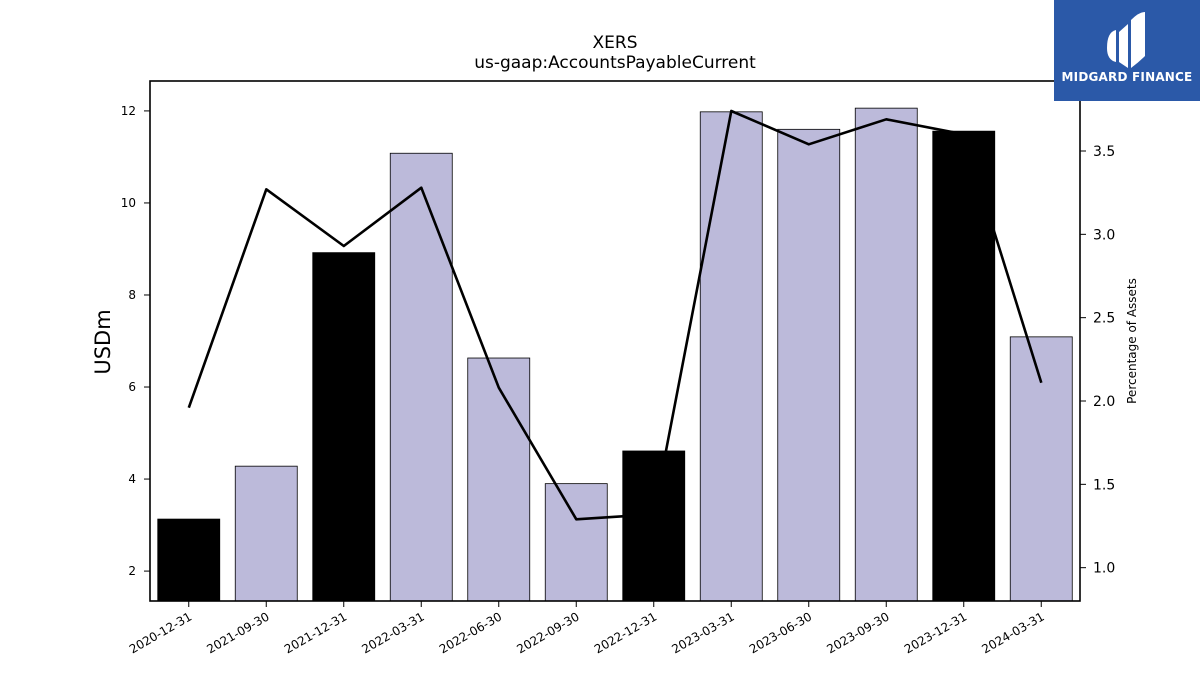 Image resolution: width=1200 pixels, height=675 pixels. What do you see at coordinates (1104, 485) in the screenshot?
I see `y2-tick-label: 1.5` at bounding box center [1104, 485].